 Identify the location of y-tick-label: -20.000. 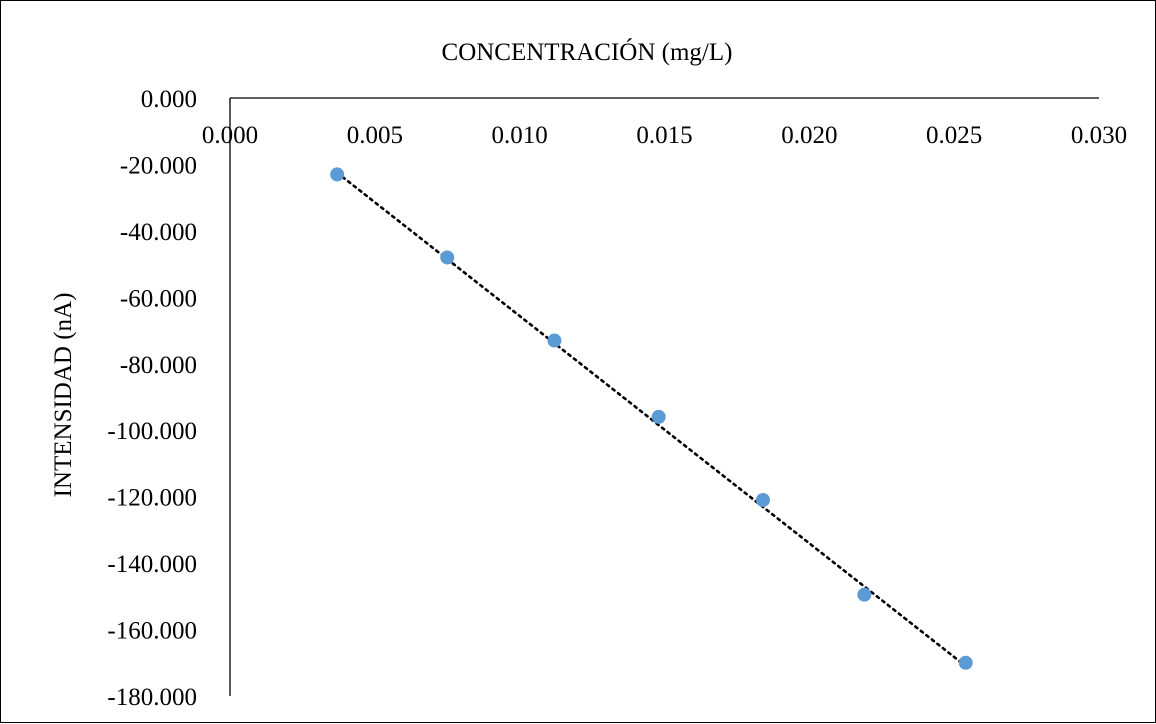
(158, 165).